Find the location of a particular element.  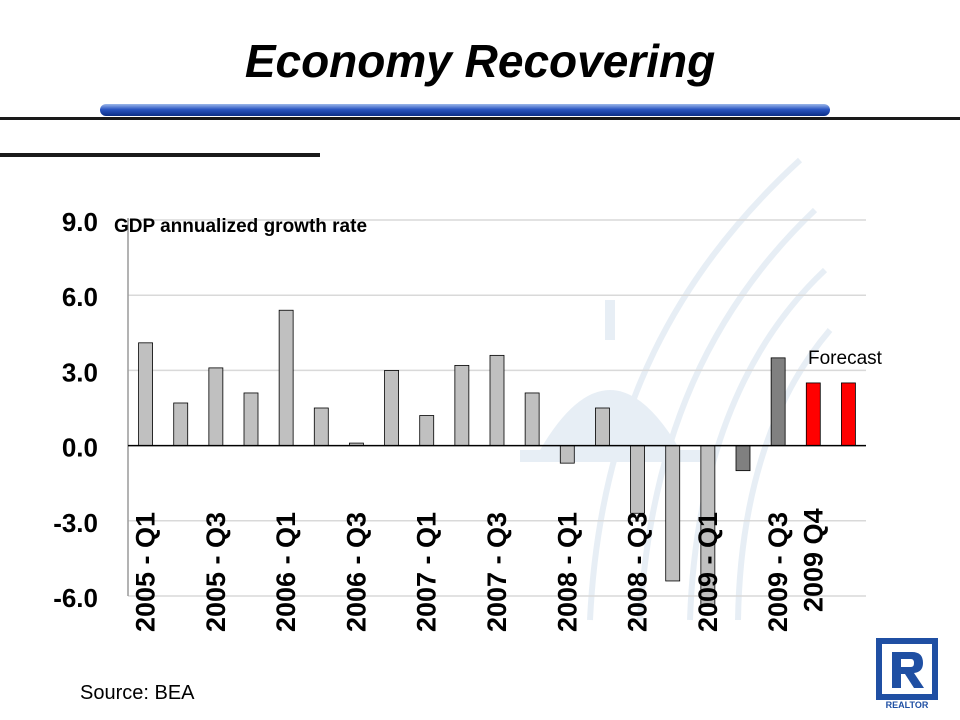

title-rule is located at coordinates (480, 118).